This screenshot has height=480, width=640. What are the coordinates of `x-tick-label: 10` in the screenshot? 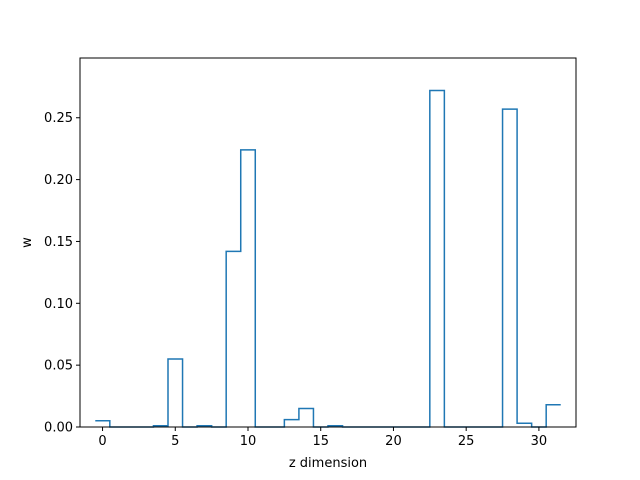 It's located at (248, 441).